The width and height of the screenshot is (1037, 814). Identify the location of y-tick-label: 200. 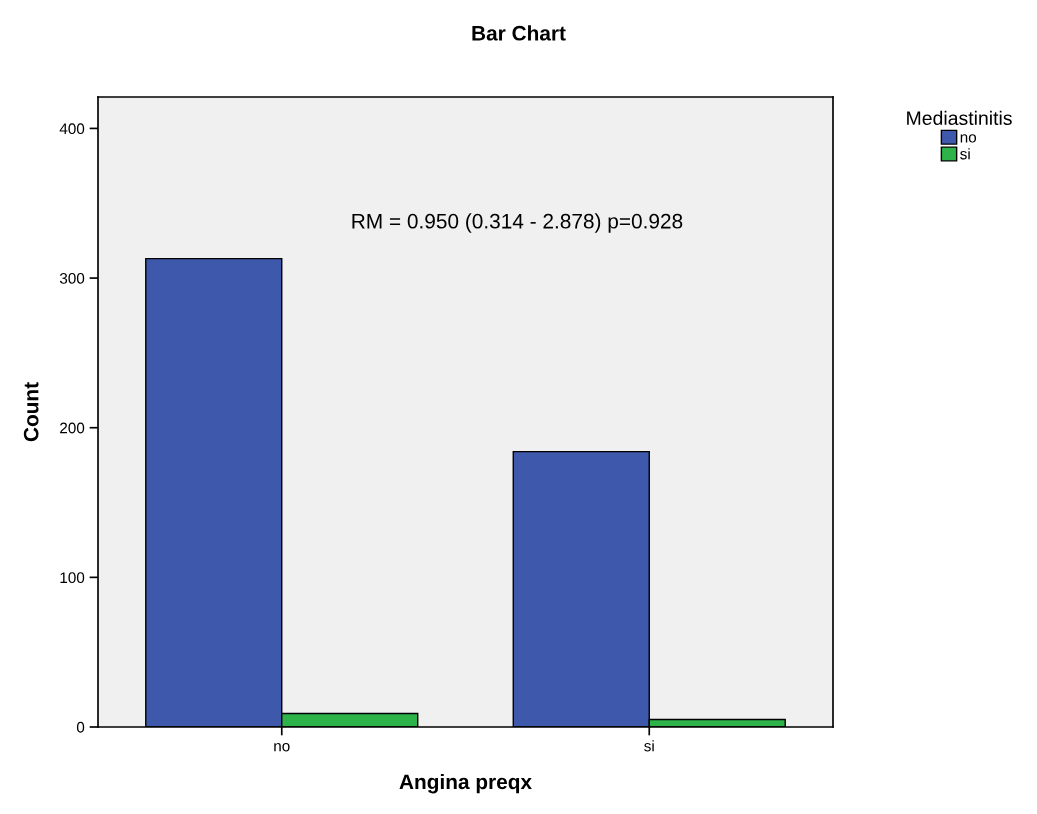
(72, 428).